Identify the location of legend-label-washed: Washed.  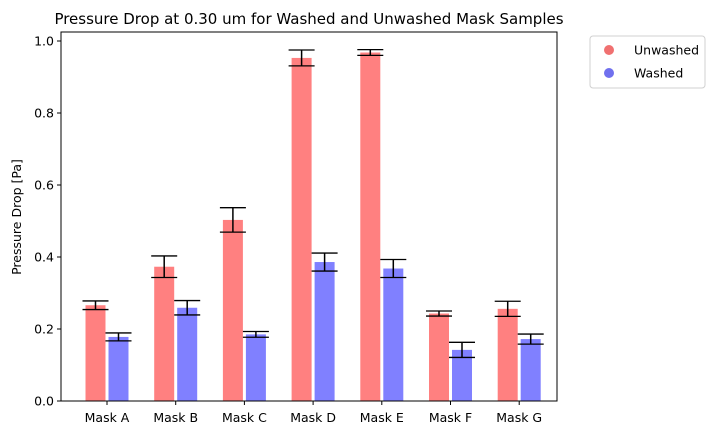
(658, 73).